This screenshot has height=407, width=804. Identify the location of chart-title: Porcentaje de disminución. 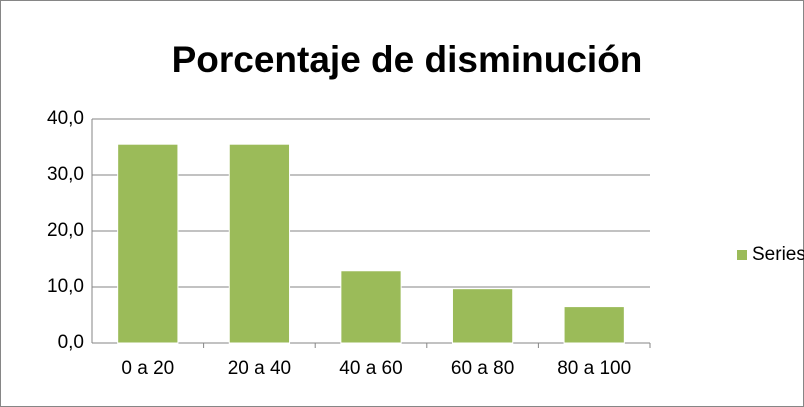
(407, 59).